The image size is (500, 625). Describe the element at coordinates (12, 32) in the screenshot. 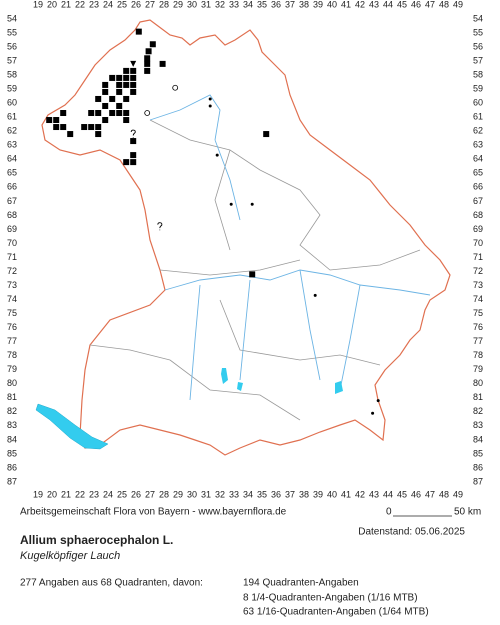

I see `row-label: 55` at that location.